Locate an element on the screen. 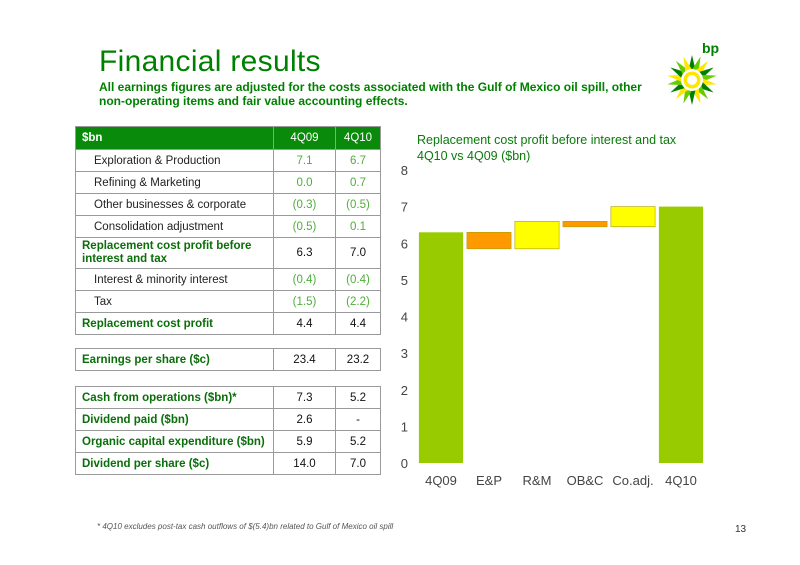 The height and width of the screenshot is (565, 800). table-row: Earnings per share ($c) 23.4 23.2 is located at coordinates (228, 359).